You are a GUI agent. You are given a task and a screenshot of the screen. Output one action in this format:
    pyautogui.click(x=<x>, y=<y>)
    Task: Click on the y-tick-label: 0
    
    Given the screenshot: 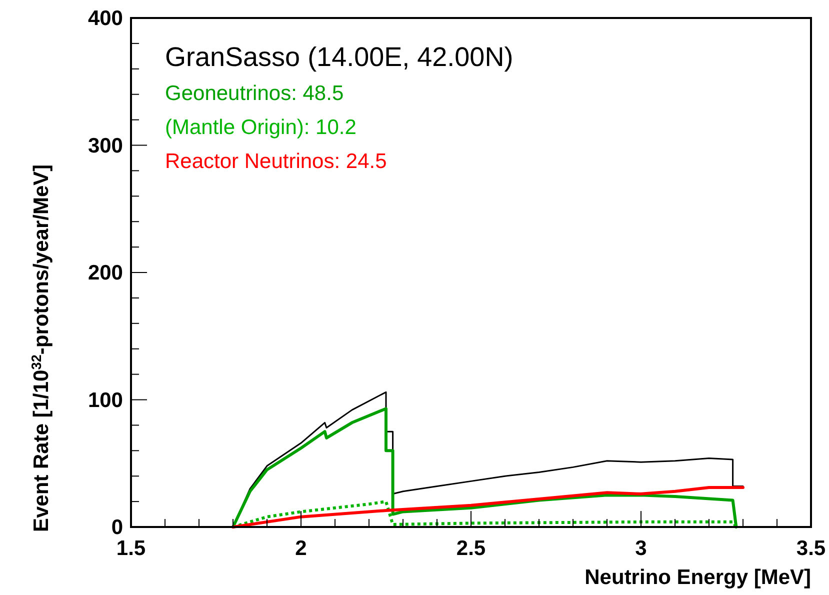 What is the action you would take?
    pyautogui.click(x=117, y=527)
    